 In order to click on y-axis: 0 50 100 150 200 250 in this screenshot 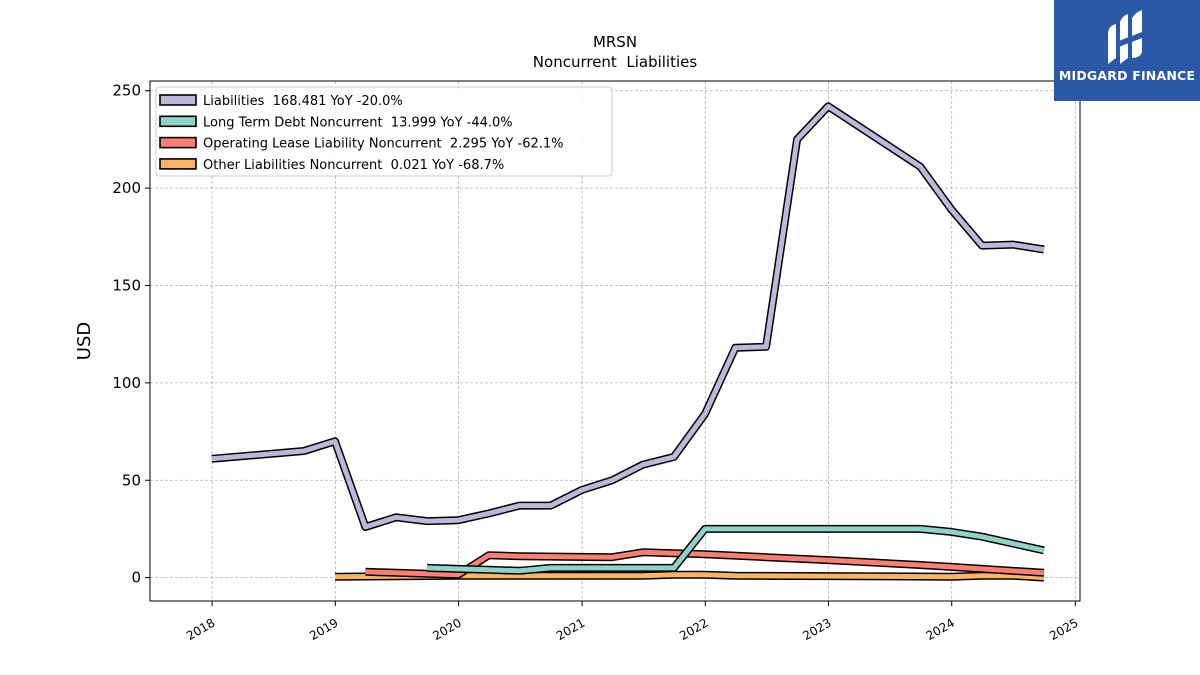, I will do `click(131, 334)`.